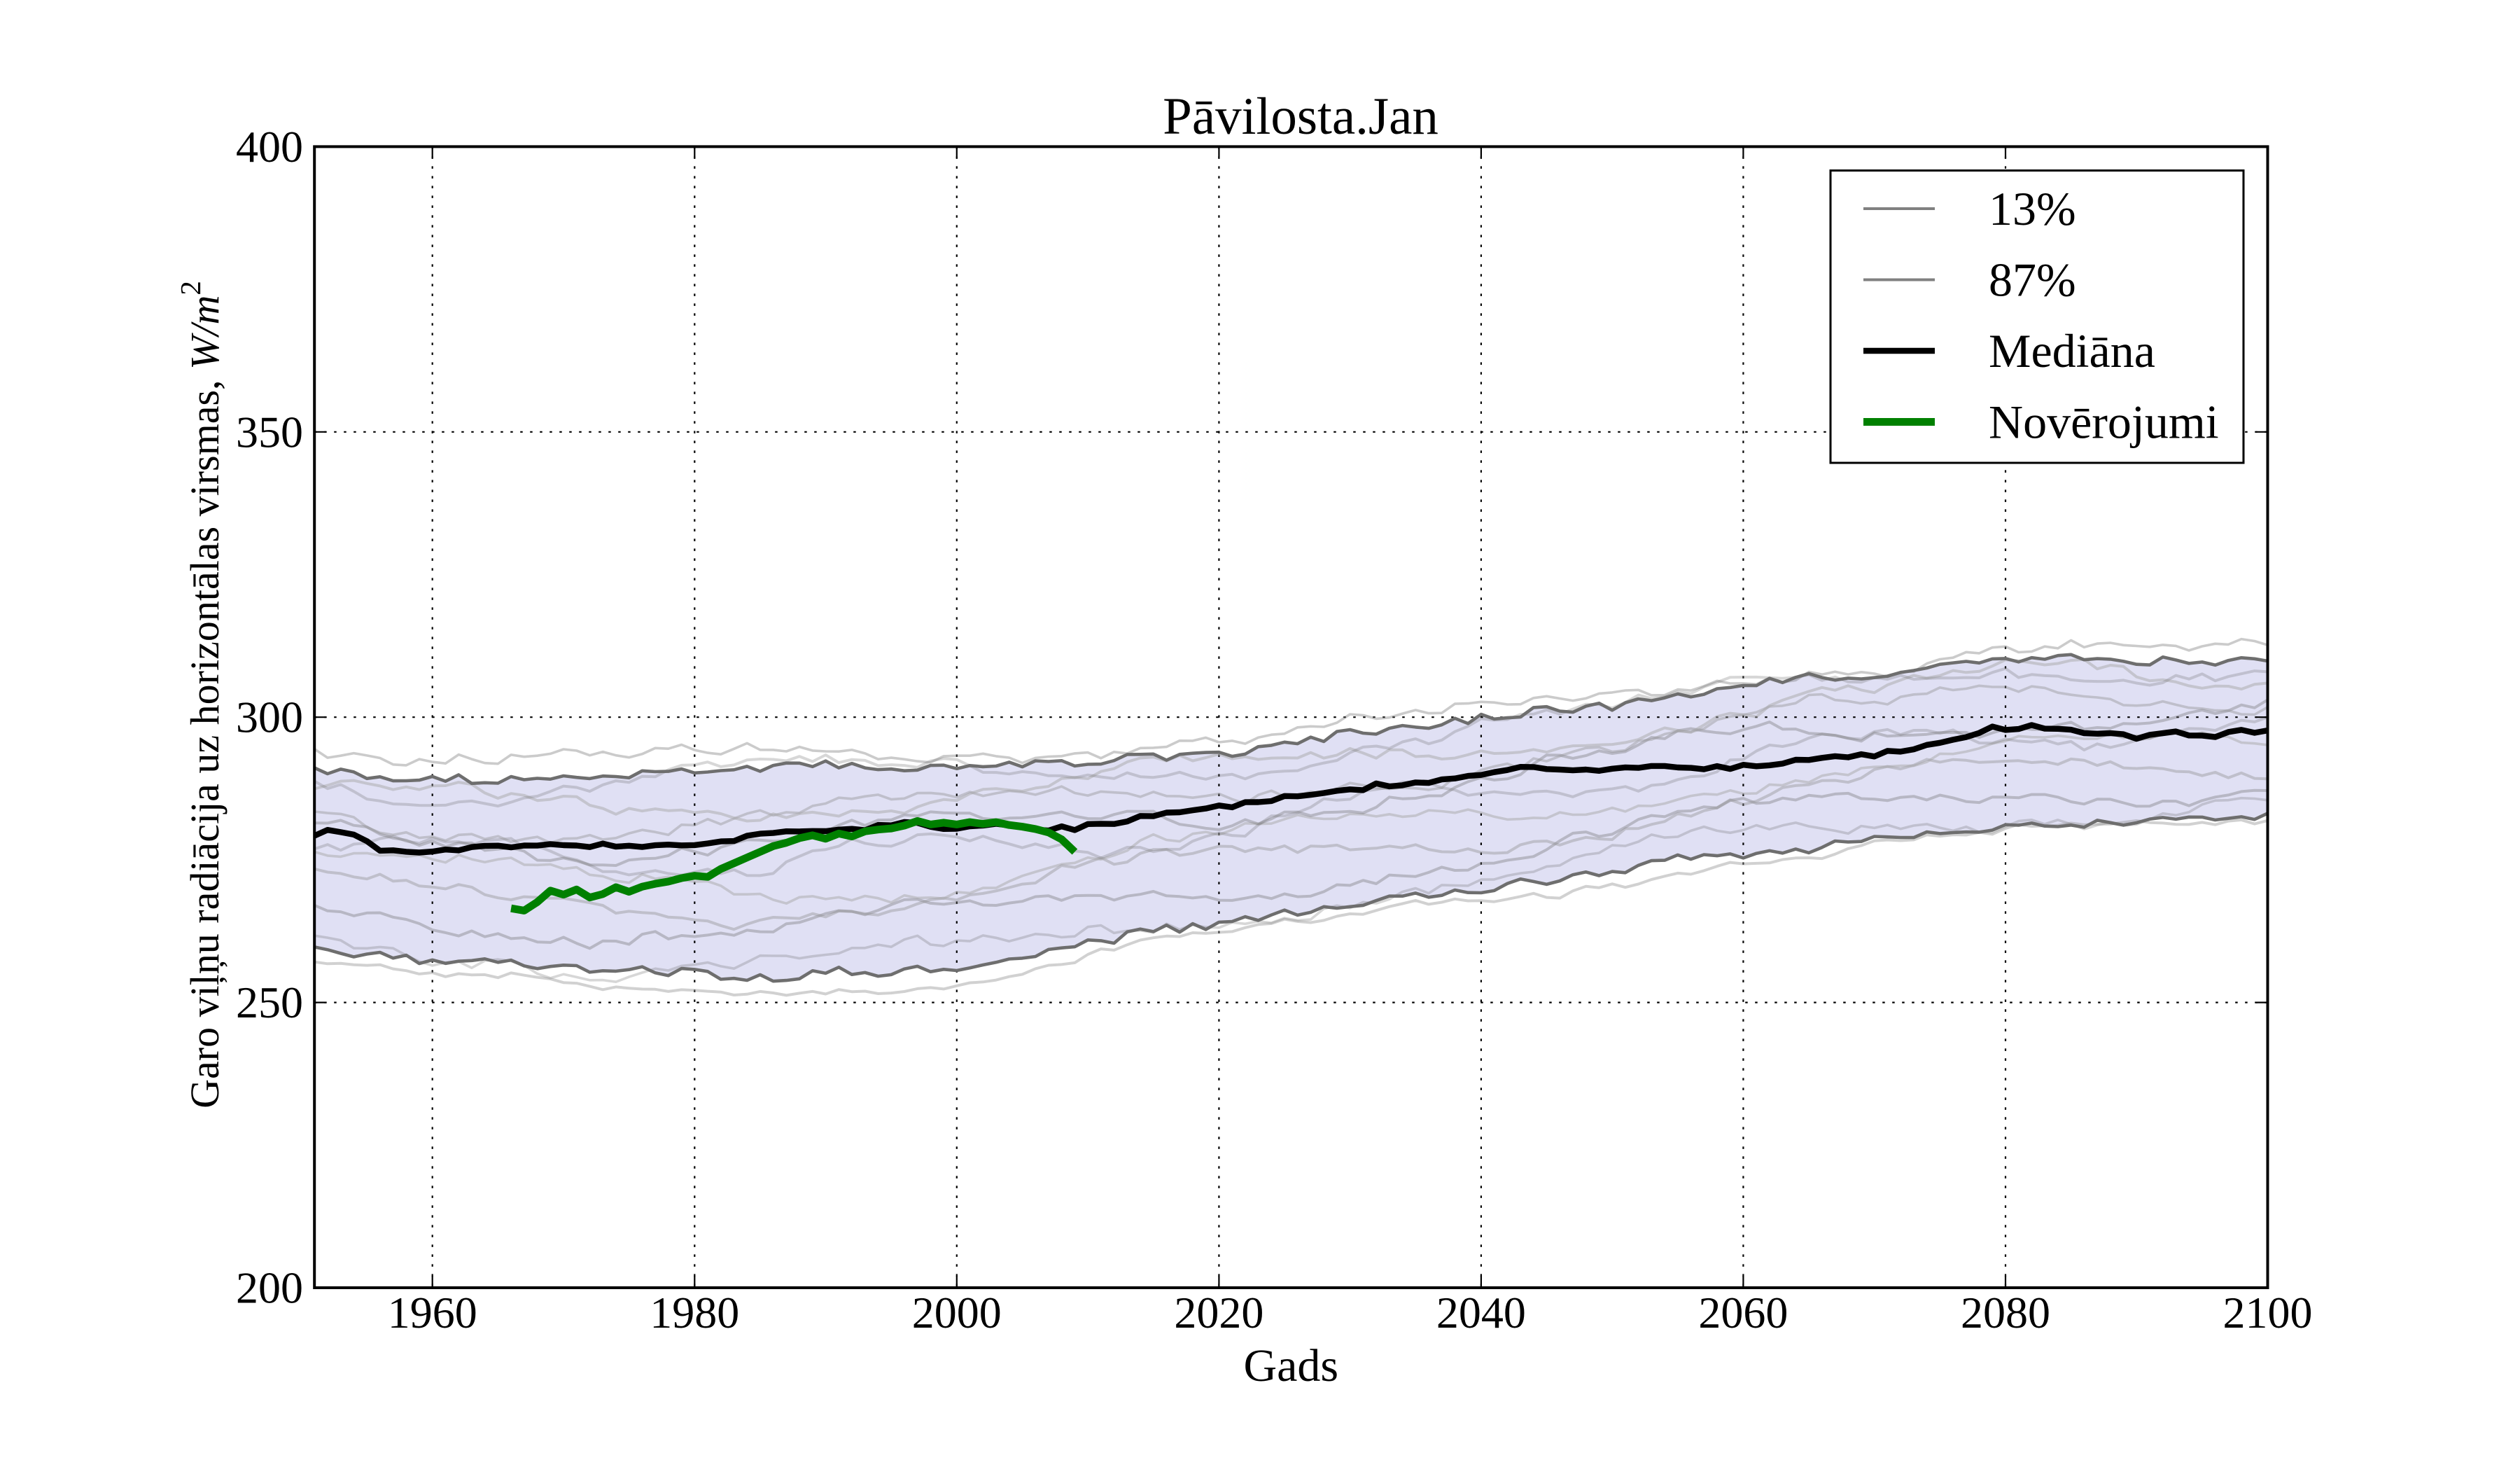 The width and height of the screenshot is (2520, 1474). Describe the element at coordinates (1743, 1312) in the screenshot. I see `svg-text: 2060` at that location.